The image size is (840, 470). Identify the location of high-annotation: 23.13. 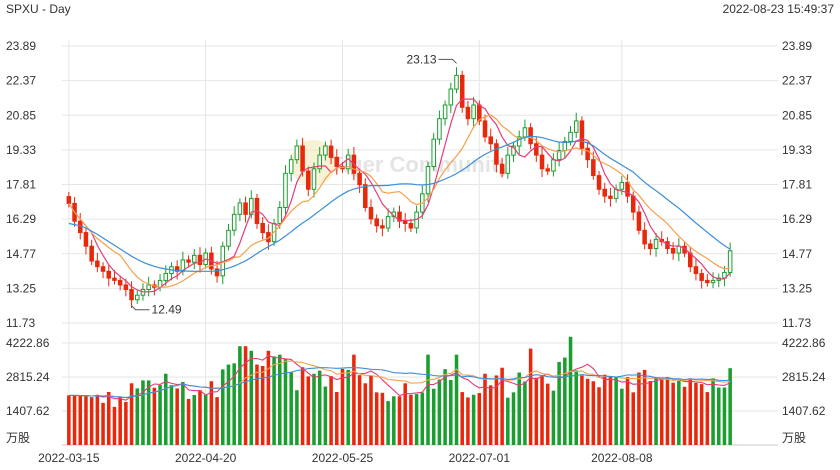
(421, 59).